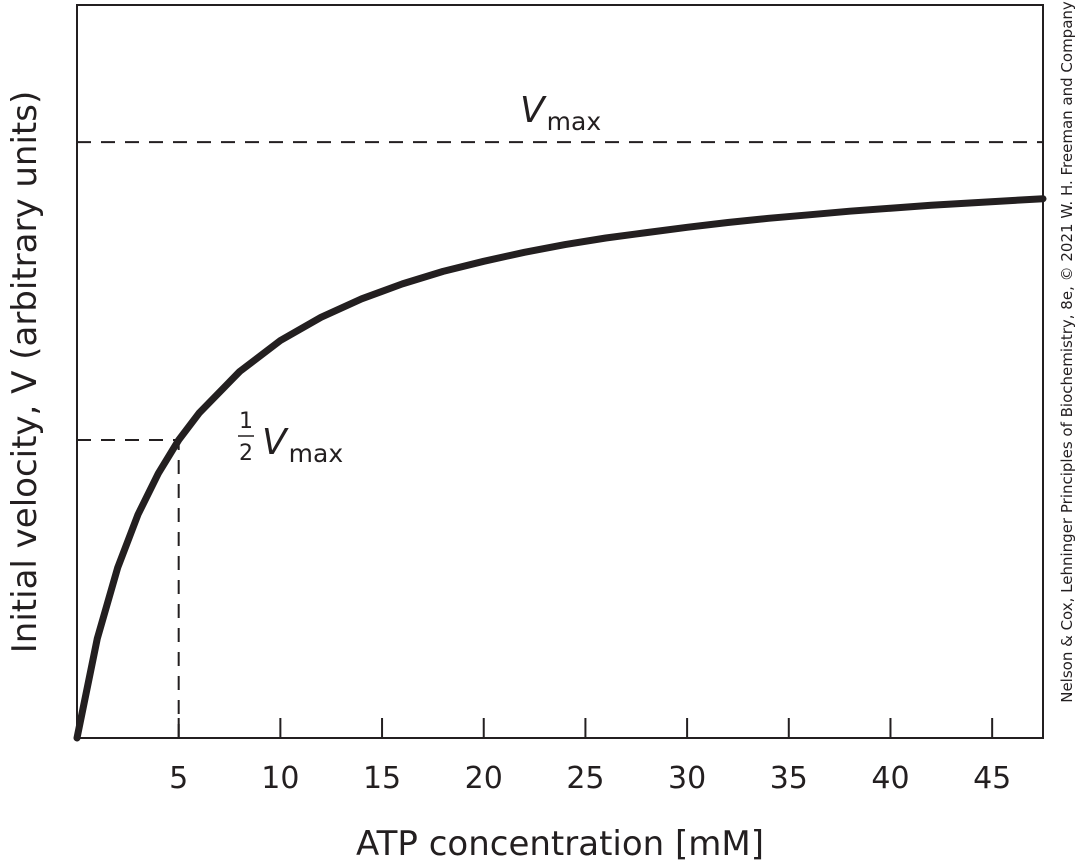 The width and height of the screenshot is (1080, 864). What do you see at coordinates (484, 778) in the screenshot?
I see `x-tick-label: 20` at bounding box center [484, 778].